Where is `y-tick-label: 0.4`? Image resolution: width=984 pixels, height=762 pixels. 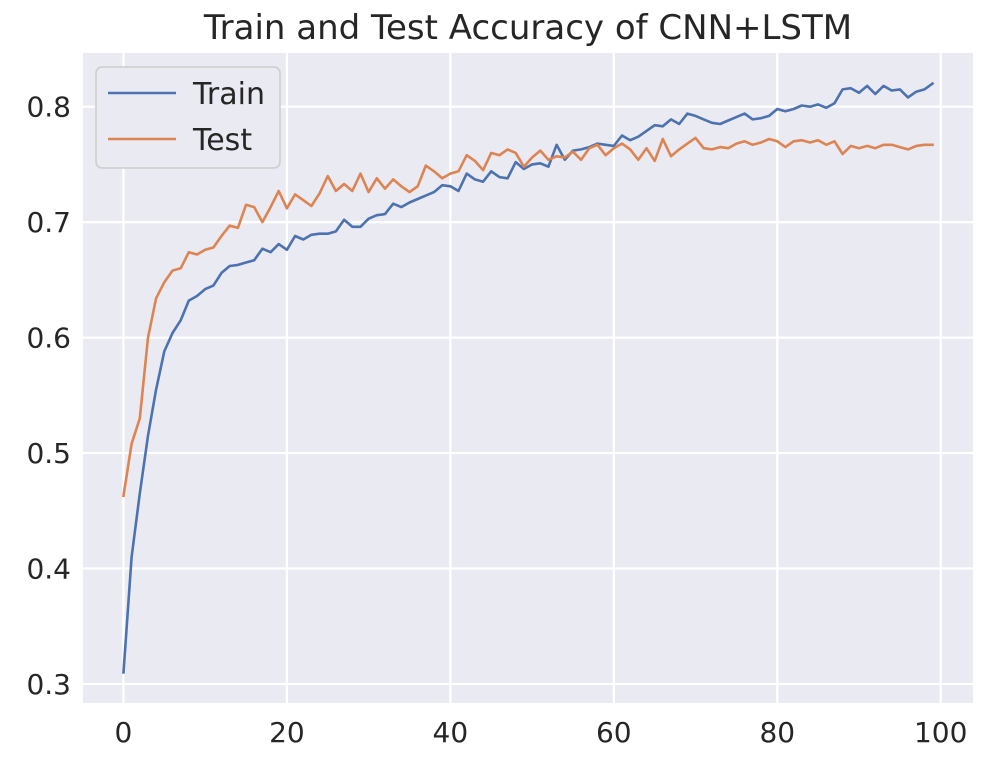
y-tick-label: 0.4 is located at coordinates (48, 568).